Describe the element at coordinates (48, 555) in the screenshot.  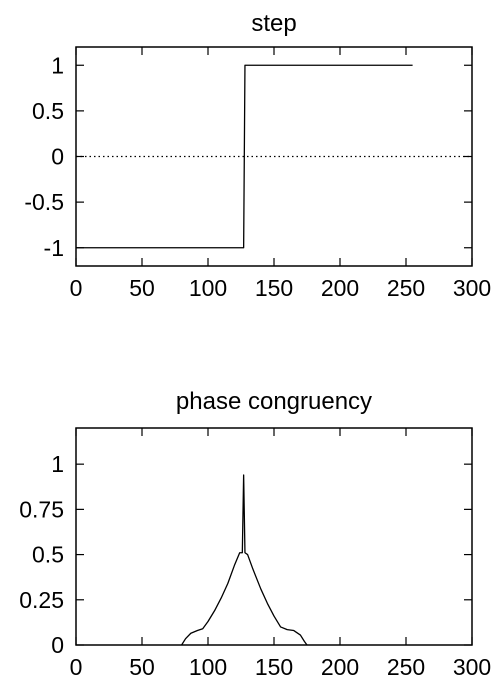
I see `phase-congruency-y-tick-label: 0.5` at that location.